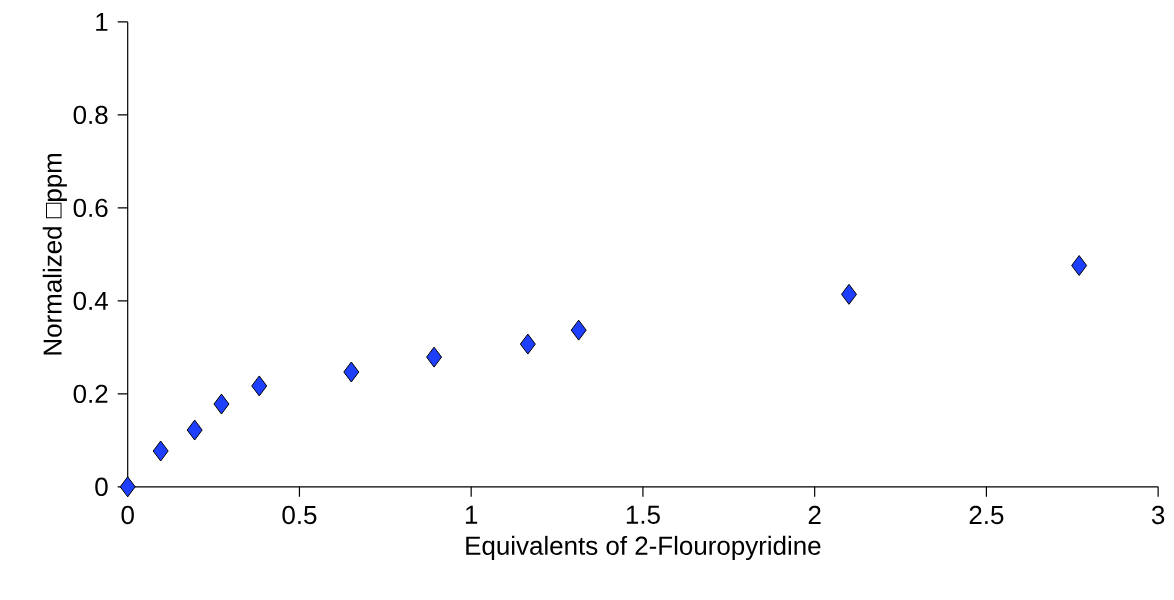 The image size is (1174, 600). Describe the element at coordinates (90, 301) in the screenshot. I see `y-tick-label: 0.4` at that location.